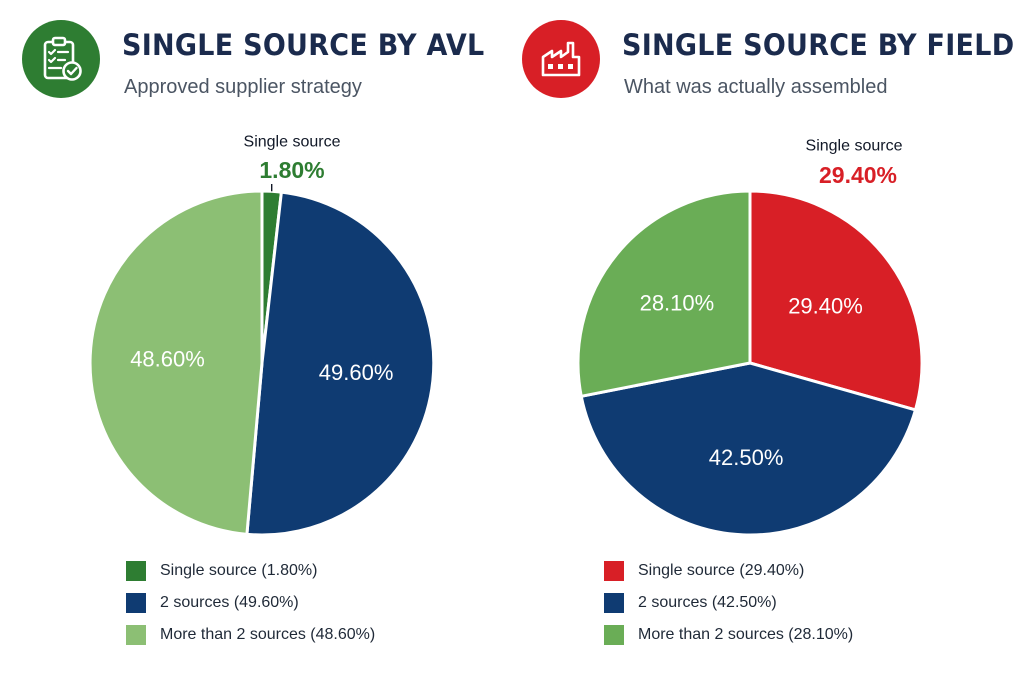 This screenshot has height=683, width=1024. What do you see at coordinates (243, 87) in the screenshot?
I see `avl-subtitle: Approved supplier strategy` at bounding box center [243, 87].